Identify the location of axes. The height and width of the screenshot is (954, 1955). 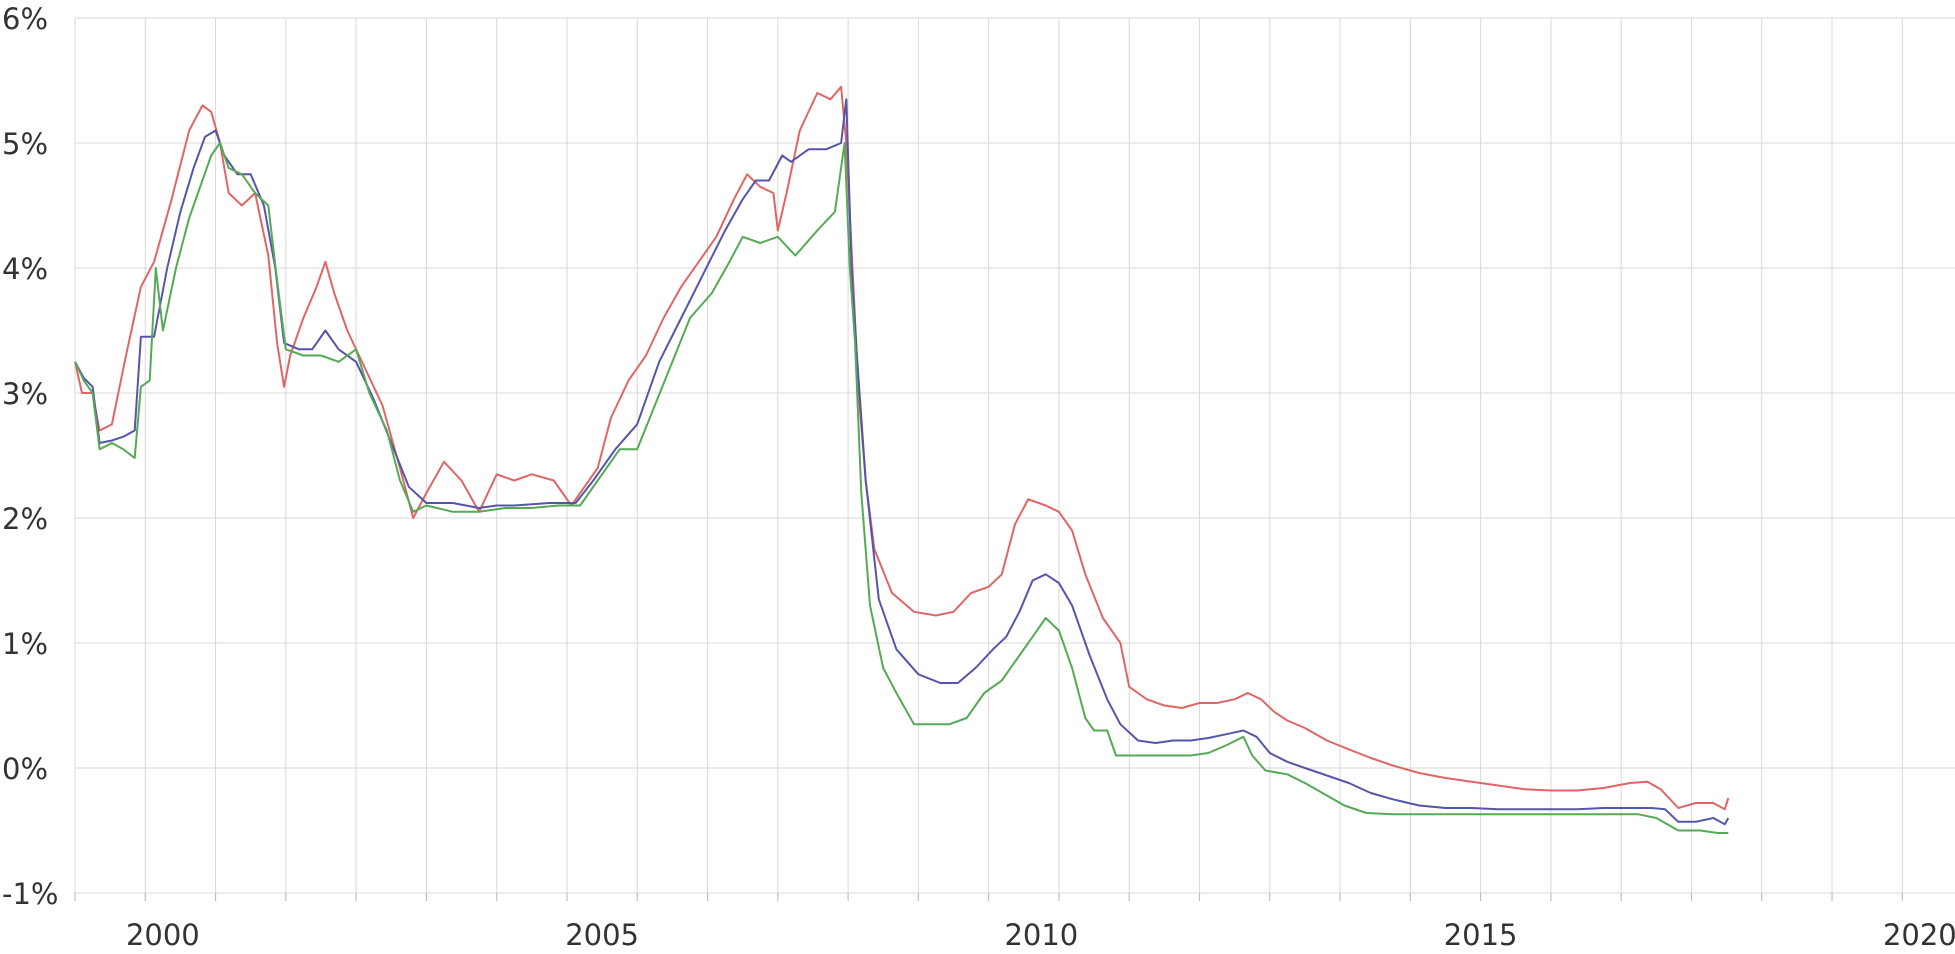
(988, 897).